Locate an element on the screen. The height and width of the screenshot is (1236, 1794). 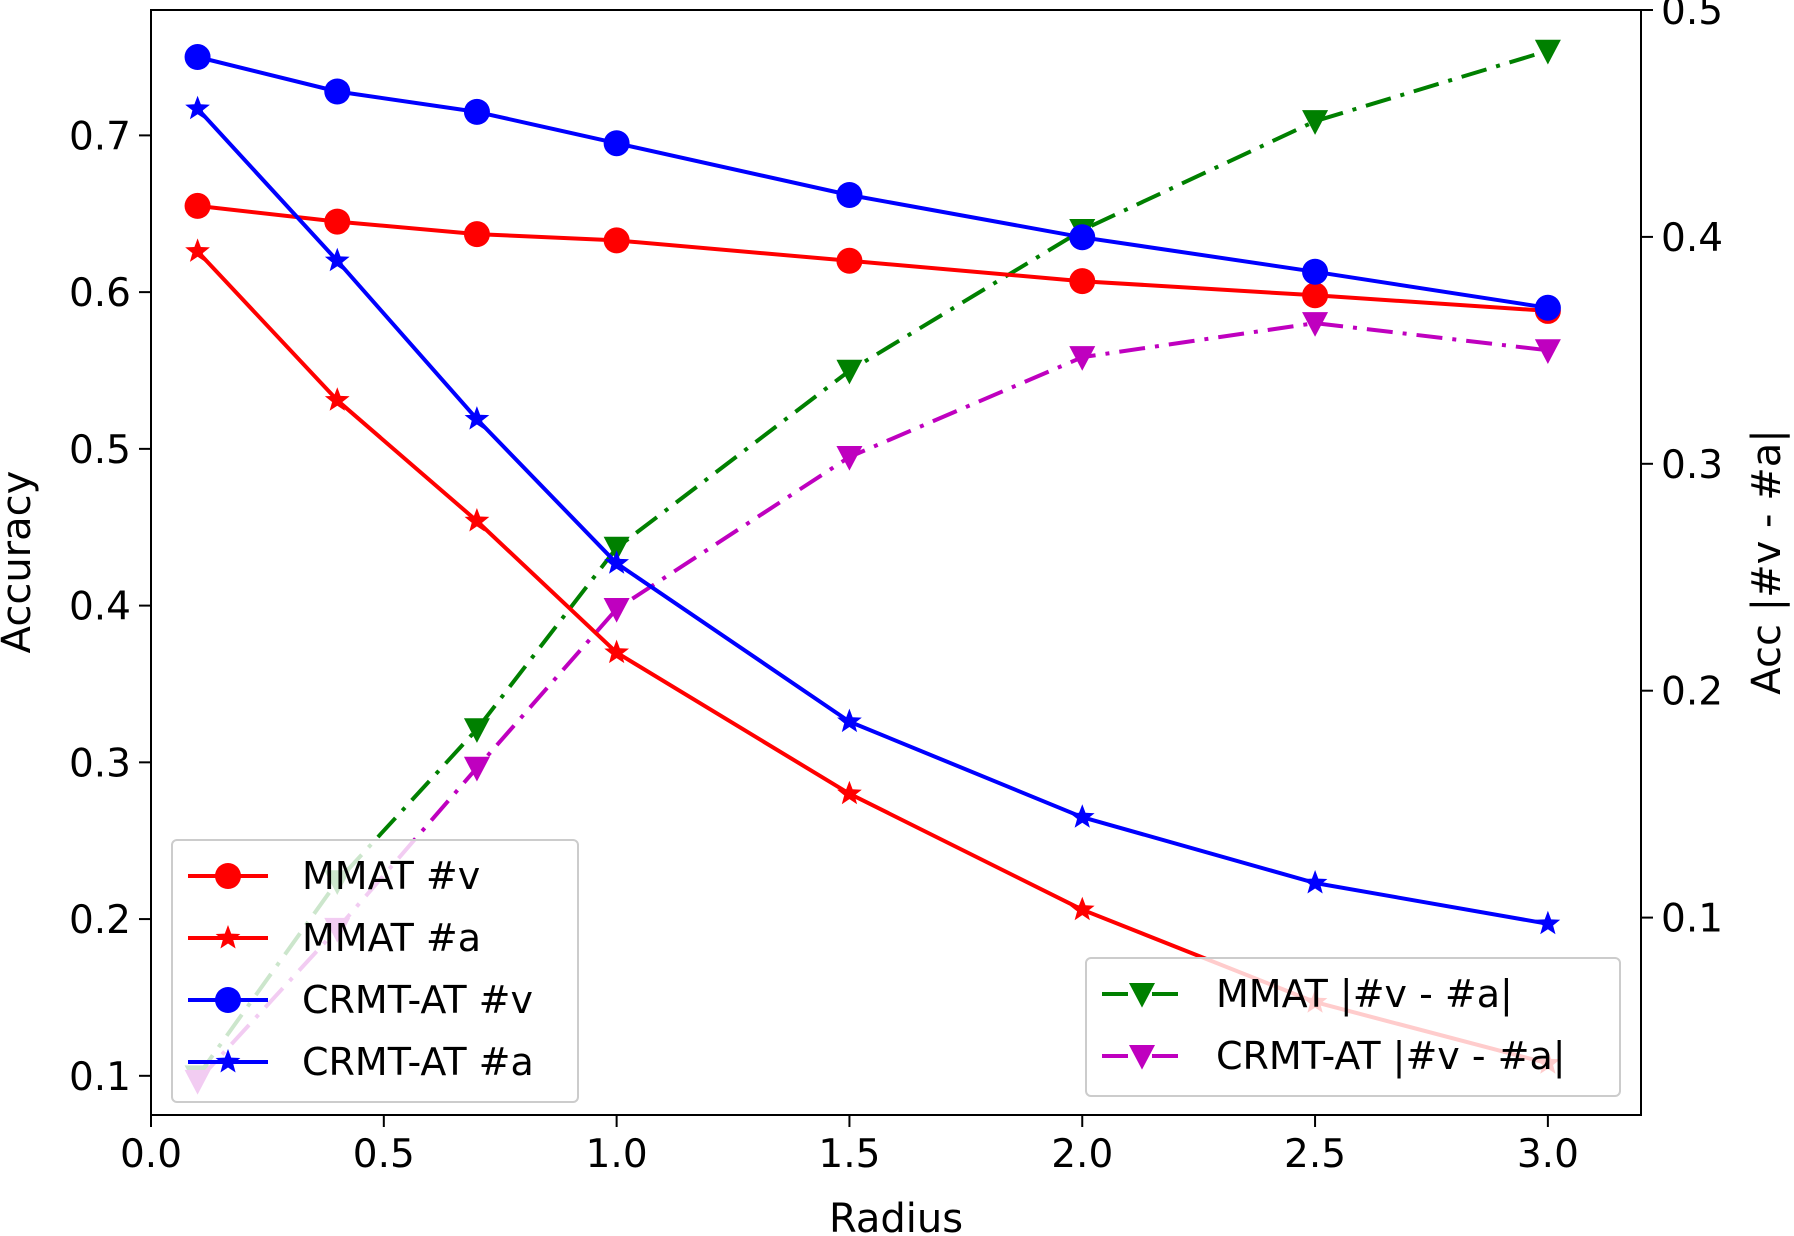
x-axis: 0.0 0.5 1.0 1.5 2.0 2.5 3.0 is located at coordinates (849, 1146).